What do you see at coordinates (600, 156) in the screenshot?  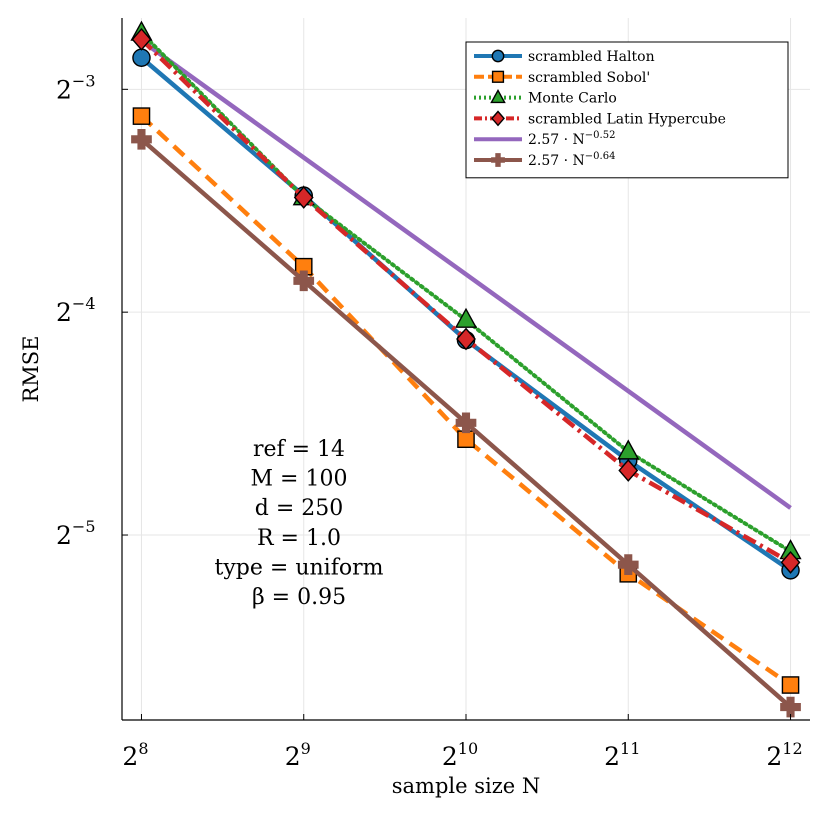 I see `legend-label-exponent: −0.64` at bounding box center [600, 156].